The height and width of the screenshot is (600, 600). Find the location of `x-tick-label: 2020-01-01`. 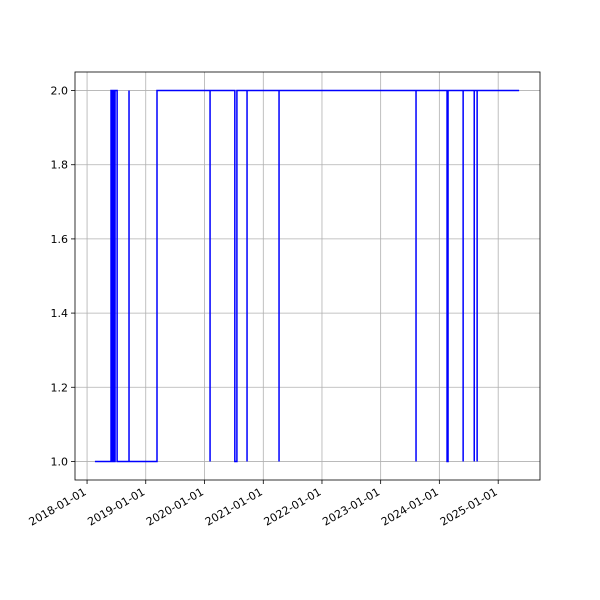

x-tick-label: 2020-01-01 is located at coordinates (175, 506).